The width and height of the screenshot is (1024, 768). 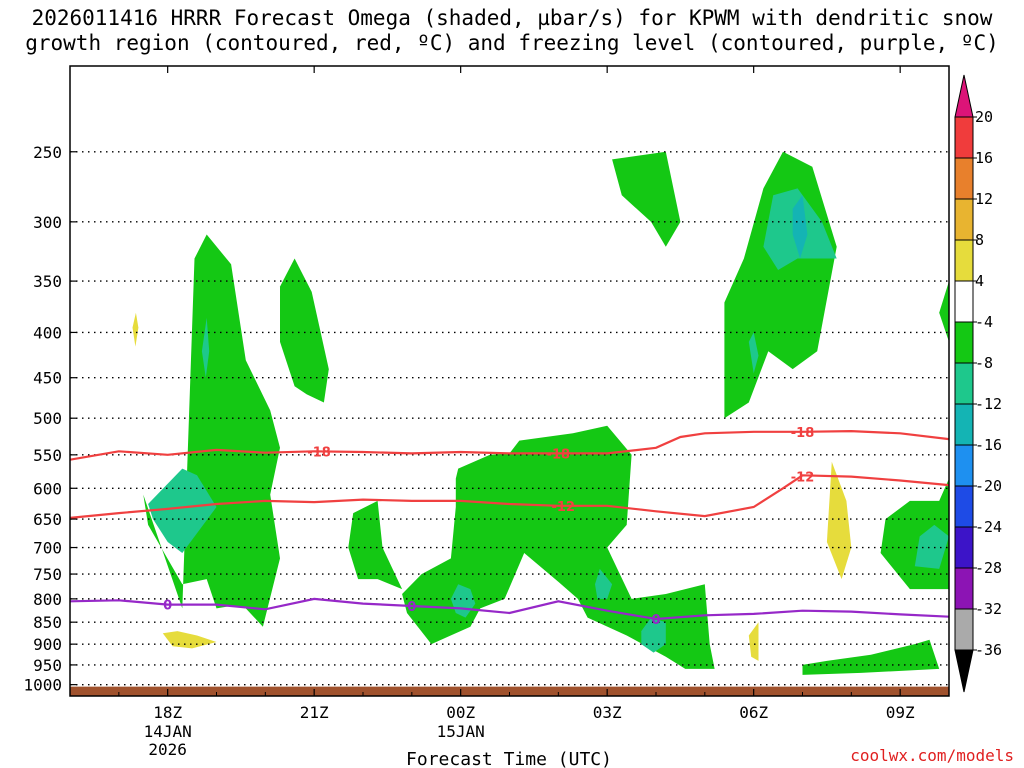 I want to click on colorbar-label: 8, so click(x=979, y=240).